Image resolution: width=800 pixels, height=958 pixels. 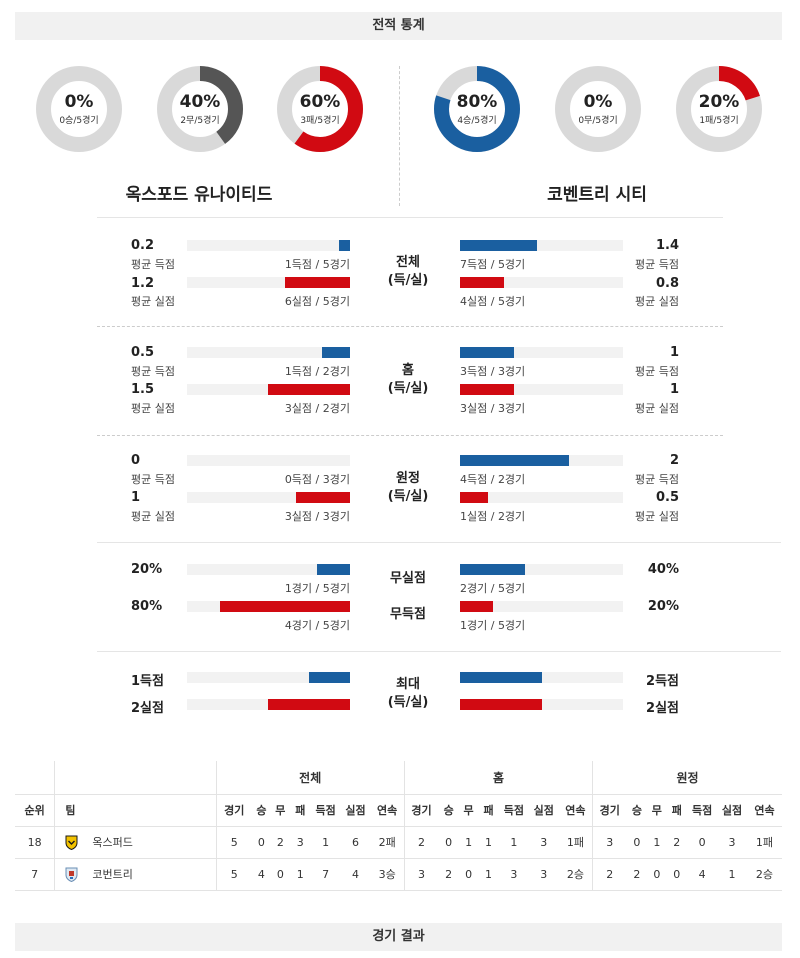 I want to click on home-clean-fill, so click(x=333, y=569).